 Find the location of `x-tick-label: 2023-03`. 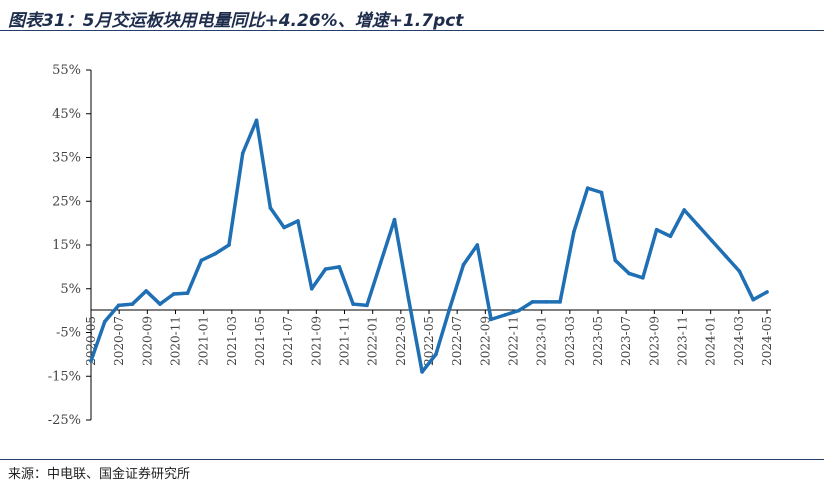

x-tick-label: 2023-03 is located at coordinates (570, 341).